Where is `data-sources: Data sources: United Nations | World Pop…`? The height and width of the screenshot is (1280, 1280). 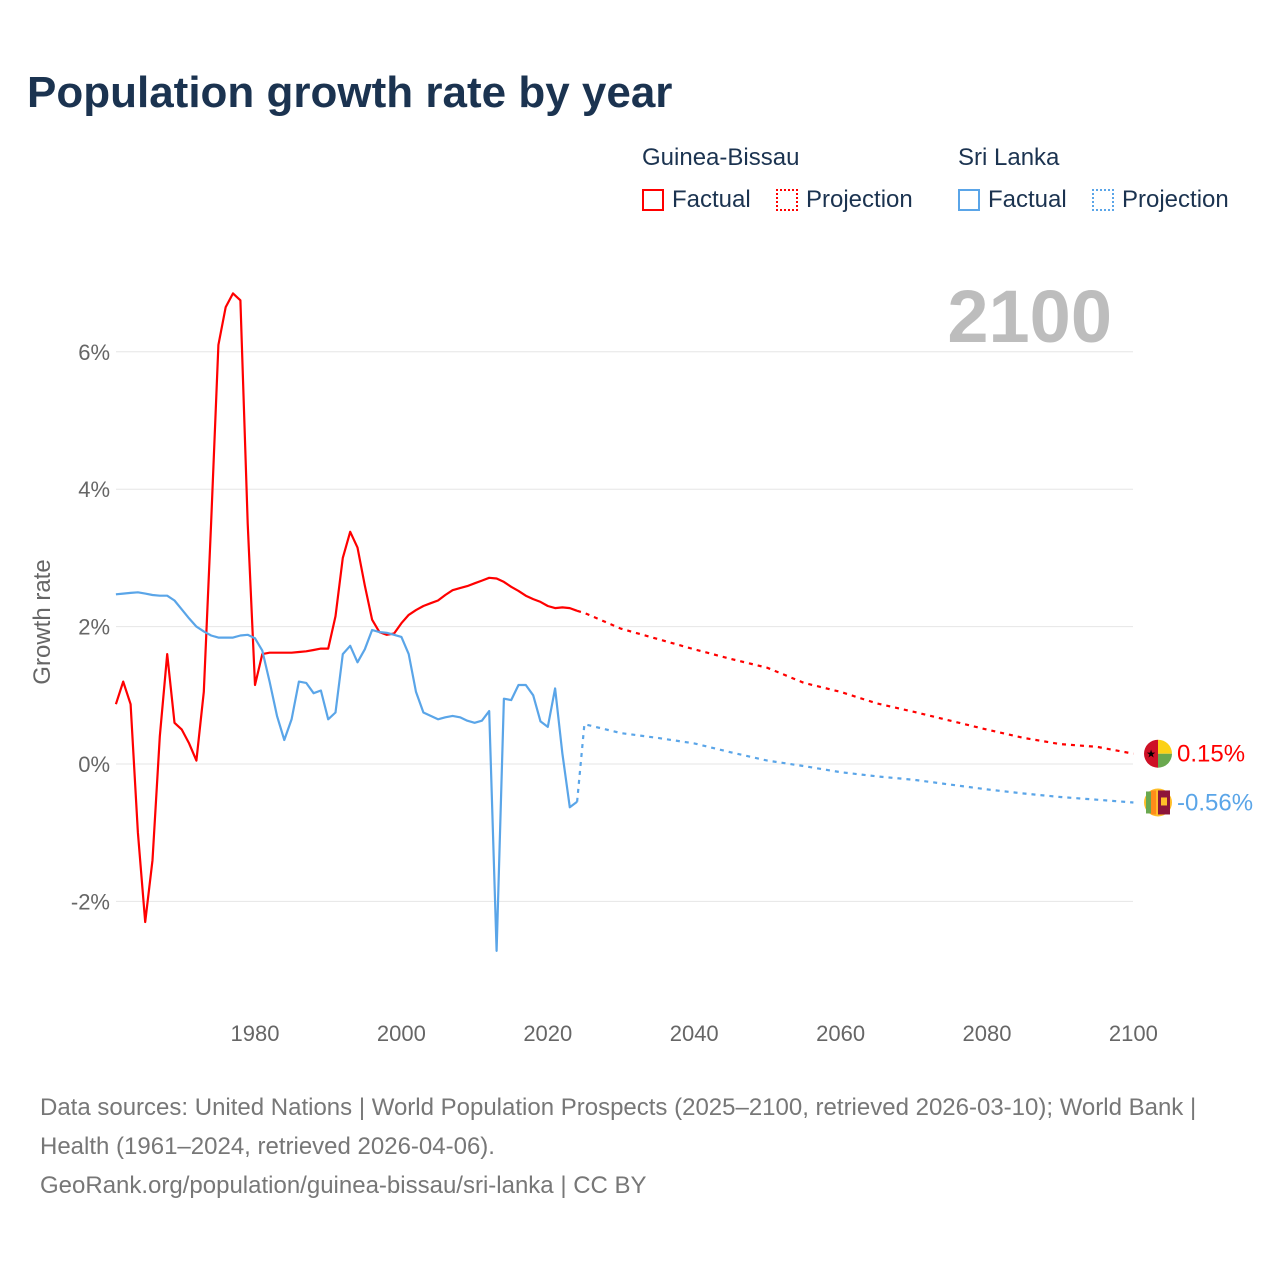 data-sources: Data sources: United Nations | World Pop… is located at coordinates (640, 1146).